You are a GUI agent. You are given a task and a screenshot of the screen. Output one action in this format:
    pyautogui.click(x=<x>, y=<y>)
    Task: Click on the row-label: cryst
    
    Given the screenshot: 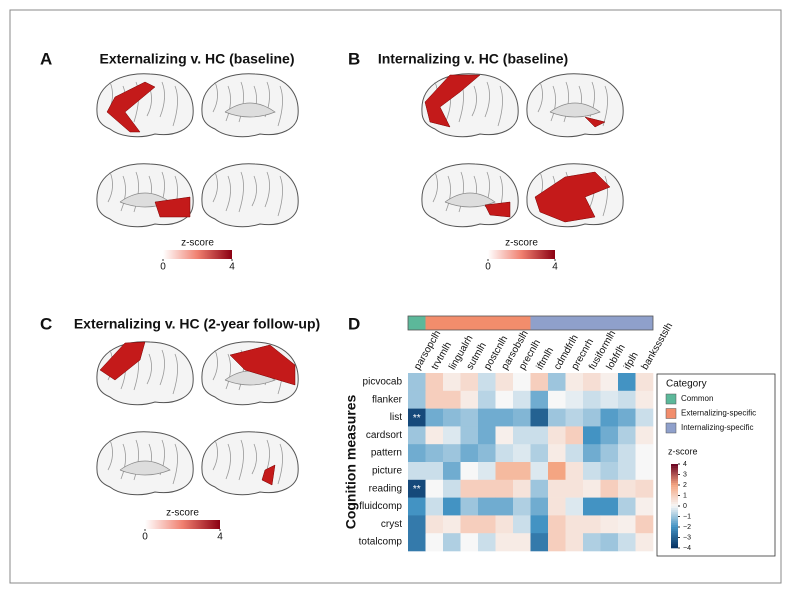 What is the action you would take?
    pyautogui.click(x=391, y=524)
    